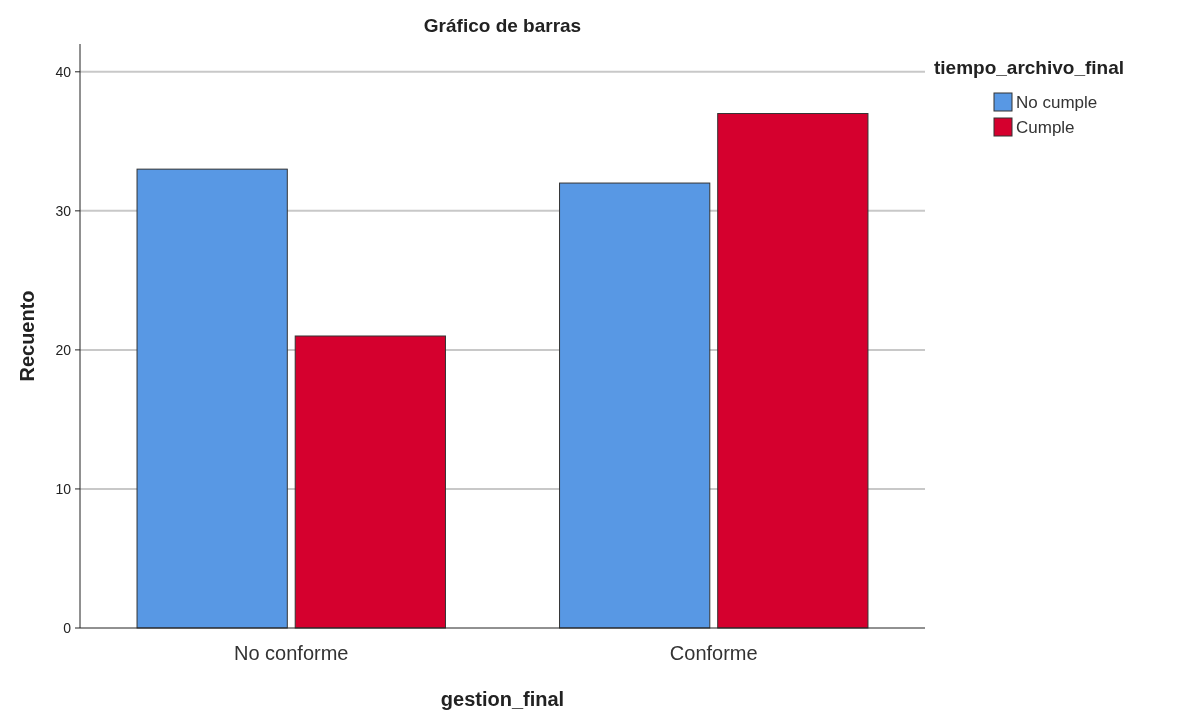  I want to click on y-axis-title: Recuento, so click(27, 336).